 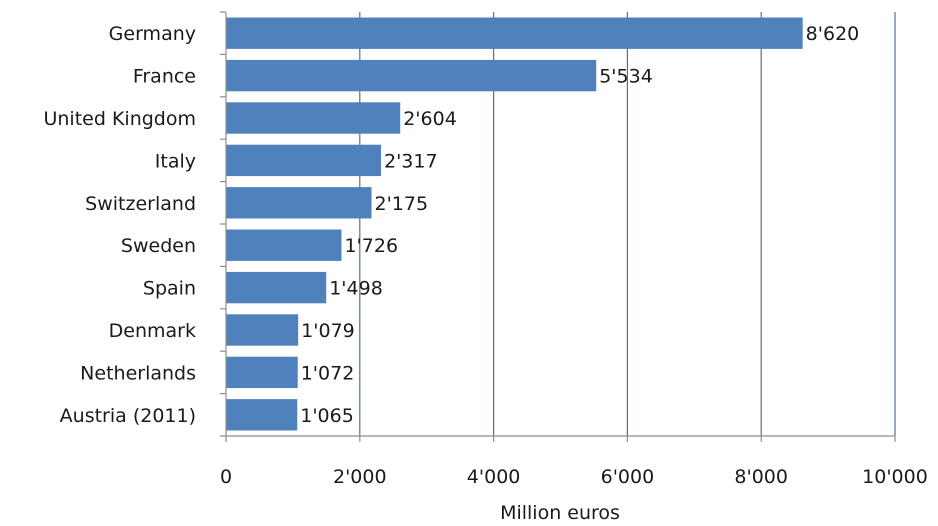 I want to click on data-label: 1'072, so click(x=328, y=373).